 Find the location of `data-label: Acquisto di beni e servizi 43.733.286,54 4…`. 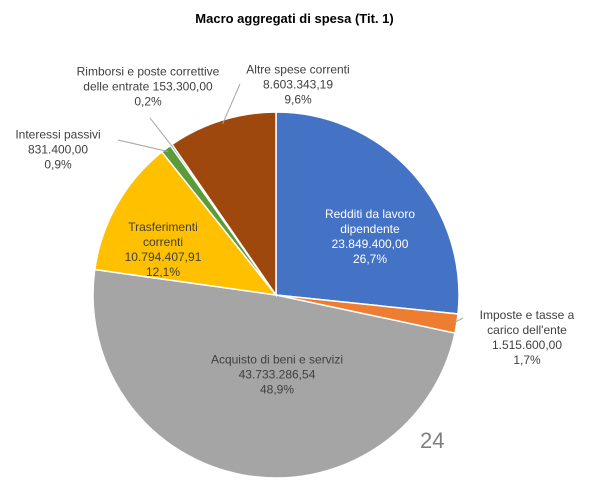

data-label: Acquisto di beni e servizi 43.733.286,54 4… is located at coordinates (277, 375).